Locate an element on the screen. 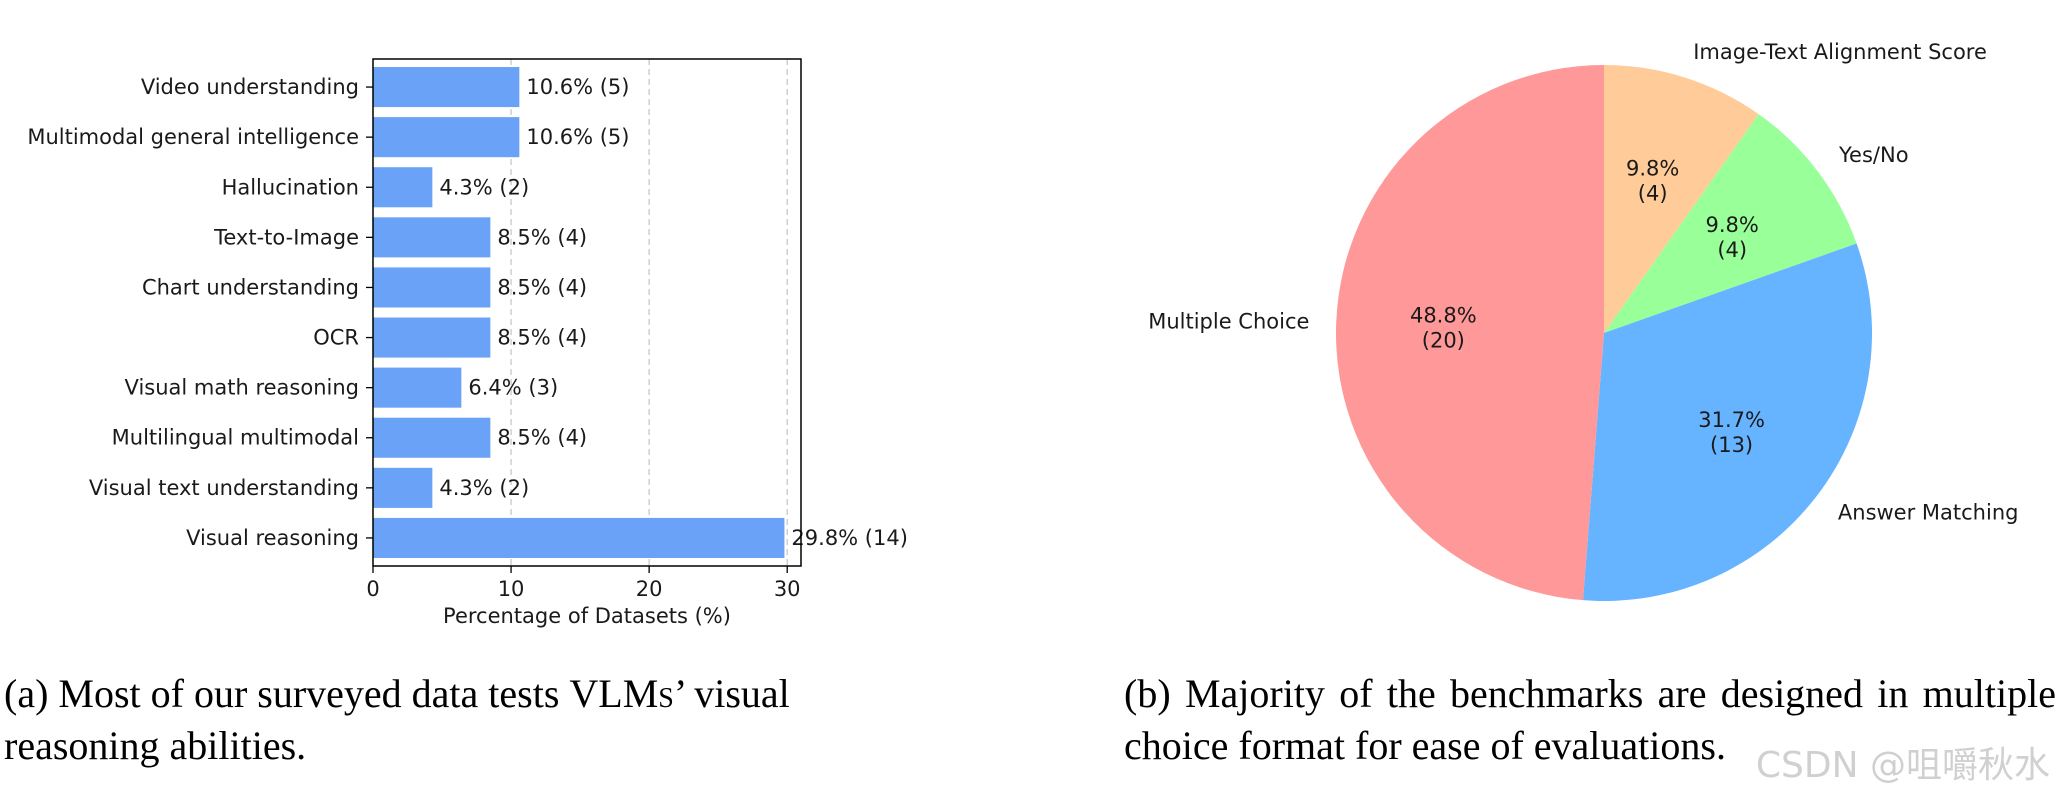 This screenshot has height=792, width=2056. slice-percent-label: 48.8% is located at coordinates (1443, 316).